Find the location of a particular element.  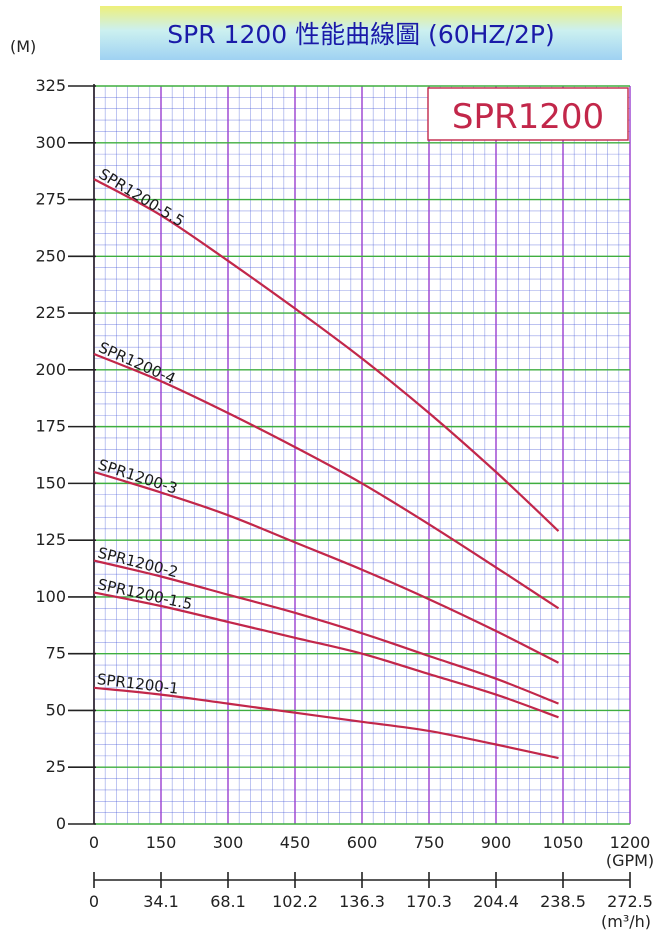

x-tick-label-gpm: 600 is located at coordinates (362, 842).